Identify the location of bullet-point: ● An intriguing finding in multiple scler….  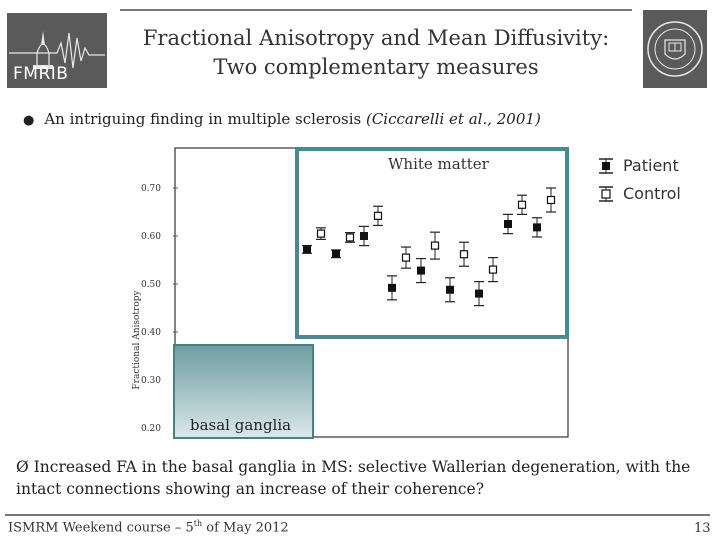
(282, 119).